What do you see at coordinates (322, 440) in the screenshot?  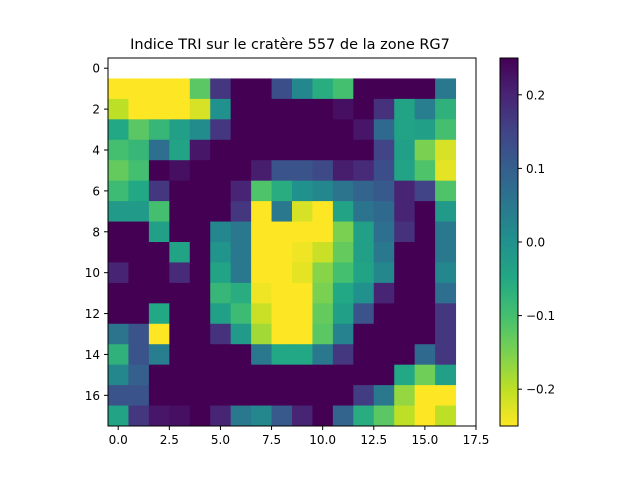 I see `x-tick-label: 10.0` at bounding box center [322, 440].